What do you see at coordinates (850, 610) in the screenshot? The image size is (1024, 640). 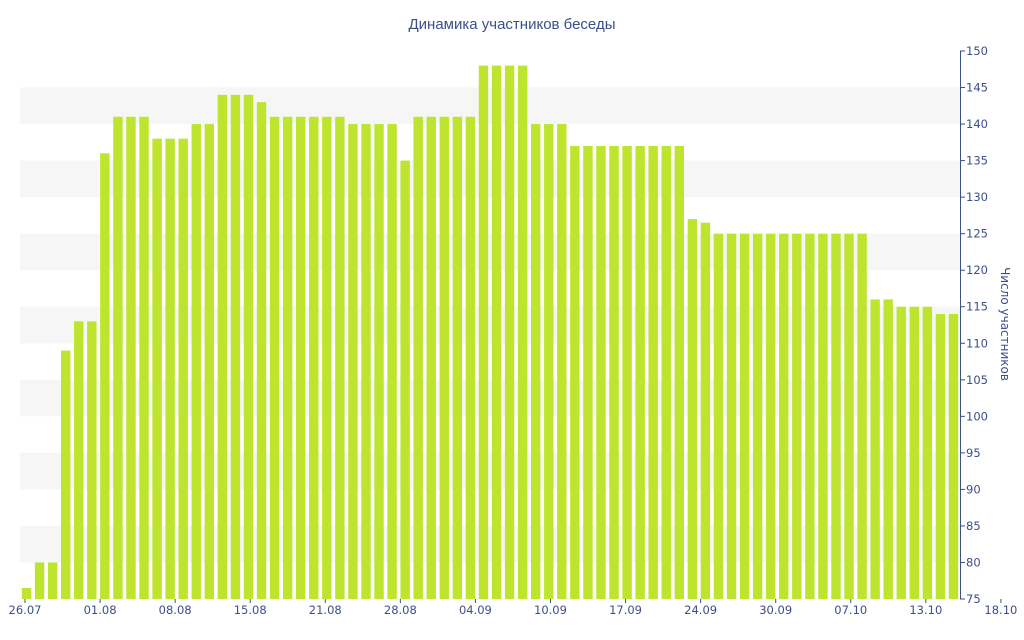 I see `x-tick-label: 07.10` at bounding box center [850, 610].